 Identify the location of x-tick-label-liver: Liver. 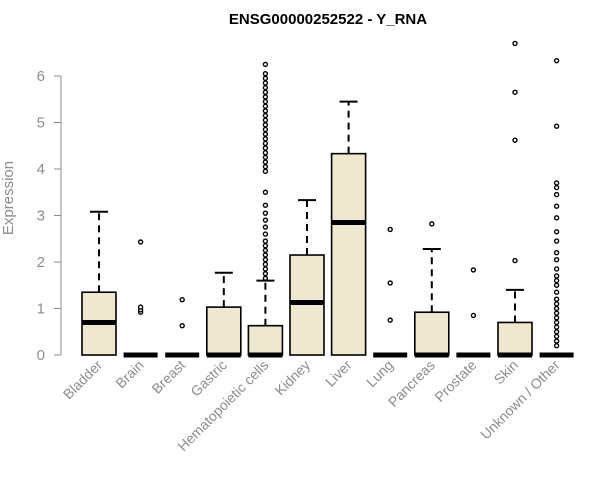
(338, 373).